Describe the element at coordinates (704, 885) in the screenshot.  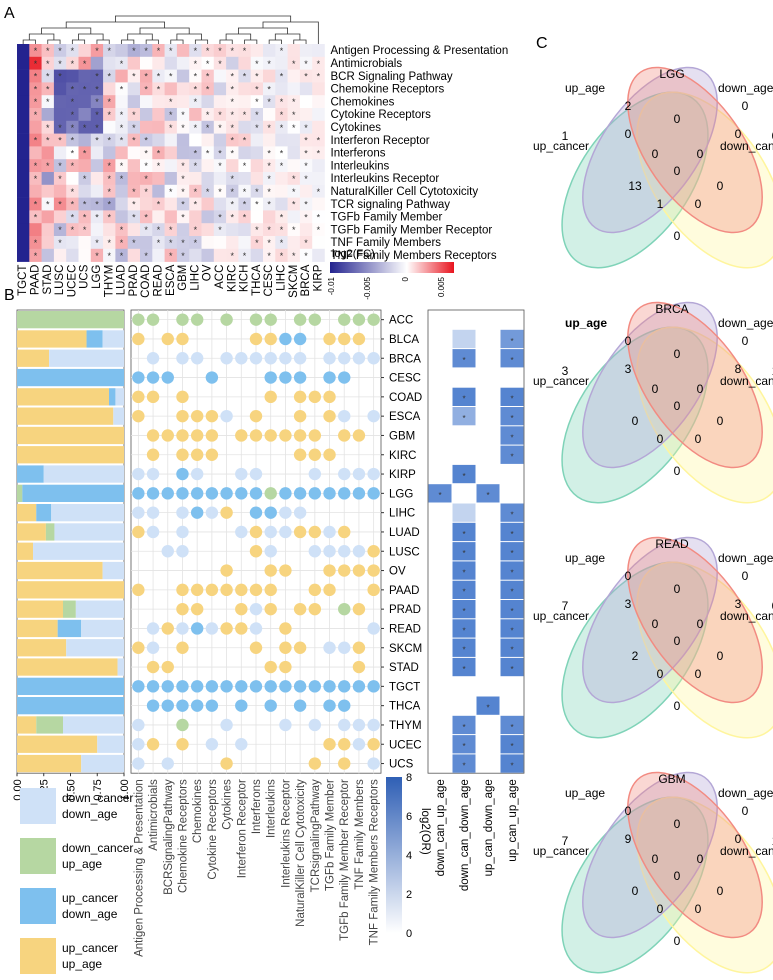
I see `venn-down-cancer` at that location.